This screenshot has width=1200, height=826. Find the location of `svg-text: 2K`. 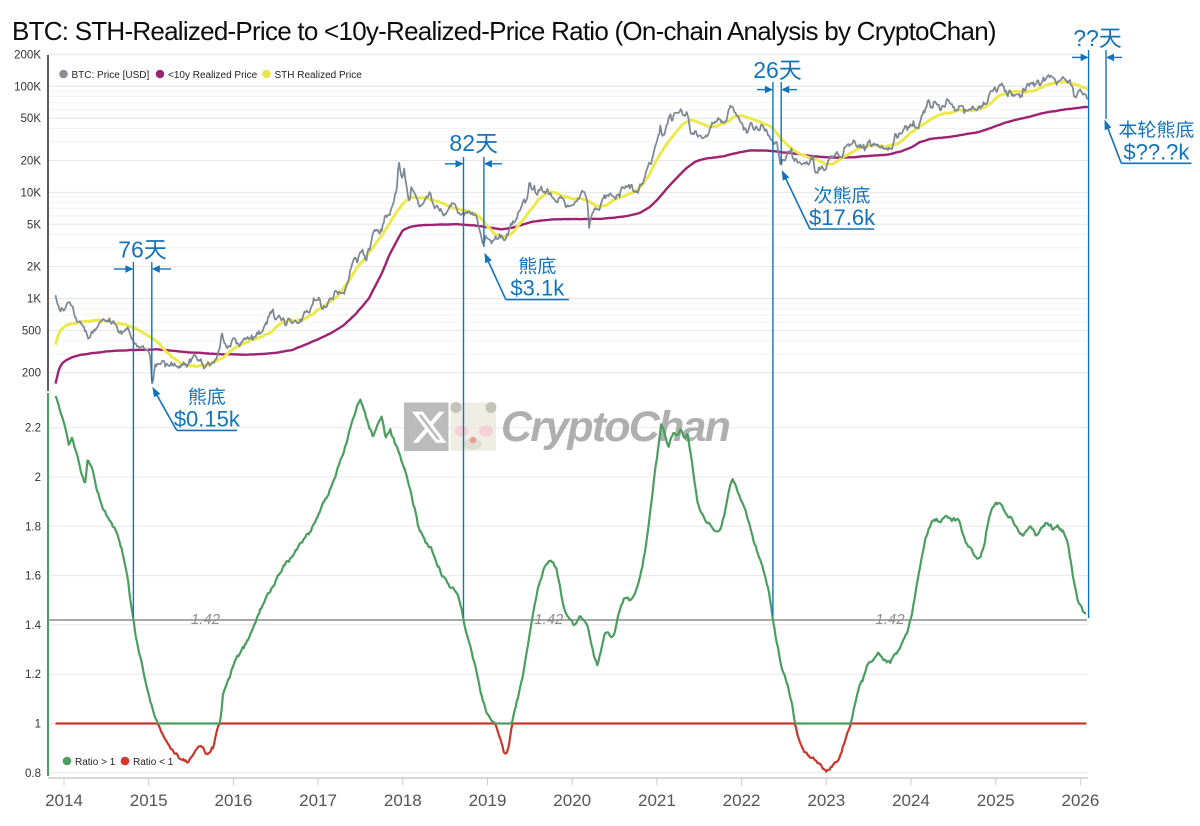

svg-text: 2K is located at coordinates (34, 268).